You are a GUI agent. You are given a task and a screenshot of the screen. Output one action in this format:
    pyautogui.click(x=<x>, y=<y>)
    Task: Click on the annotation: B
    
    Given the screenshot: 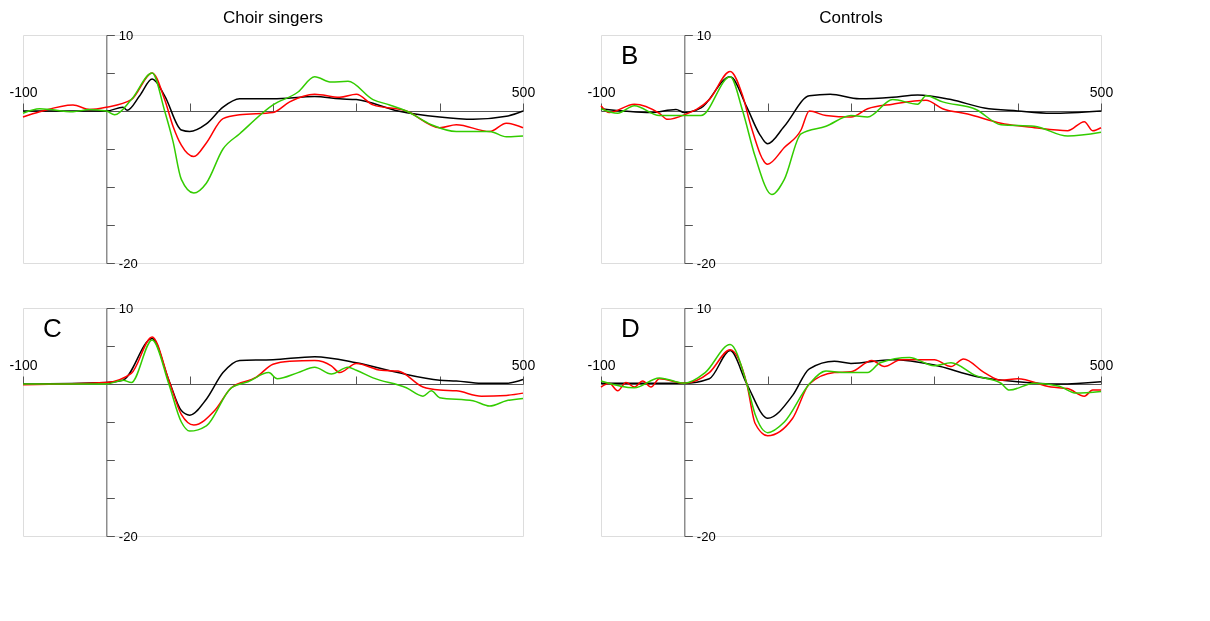 What is the action you would take?
    pyautogui.click(x=630, y=55)
    